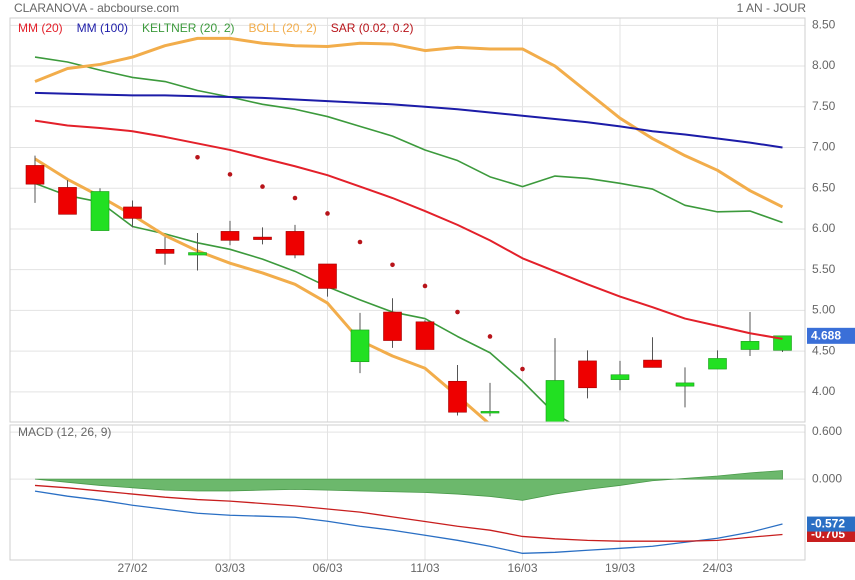 The image size is (855, 580). I want to click on legend-entry: KELTNER (20, 2), so click(188, 28).